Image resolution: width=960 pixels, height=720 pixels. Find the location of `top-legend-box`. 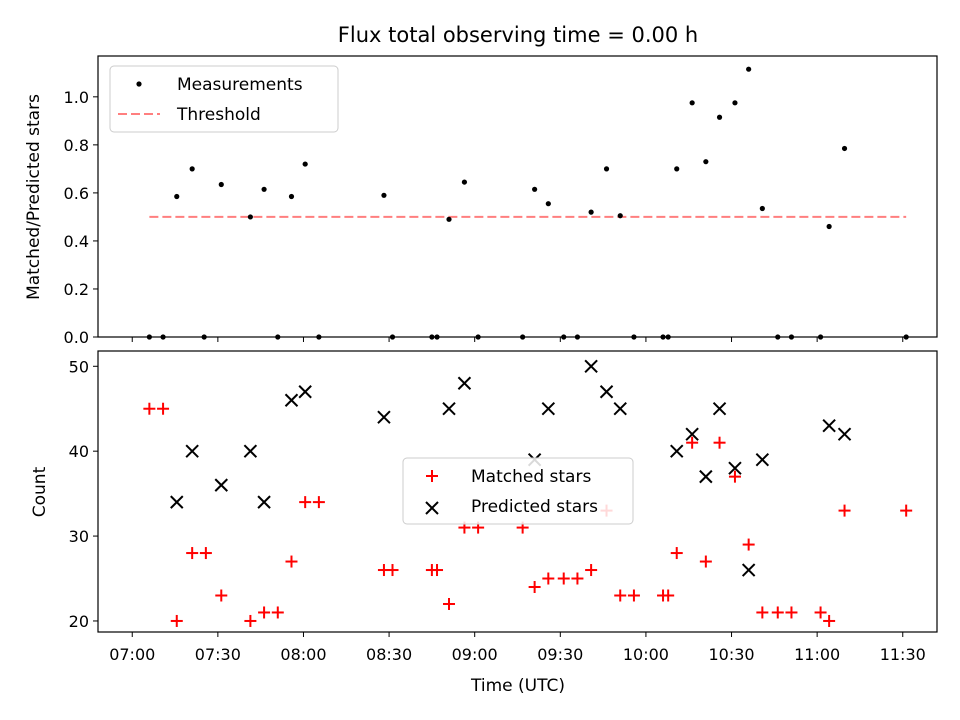

top-legend-box is located at coordinates (224, 99).